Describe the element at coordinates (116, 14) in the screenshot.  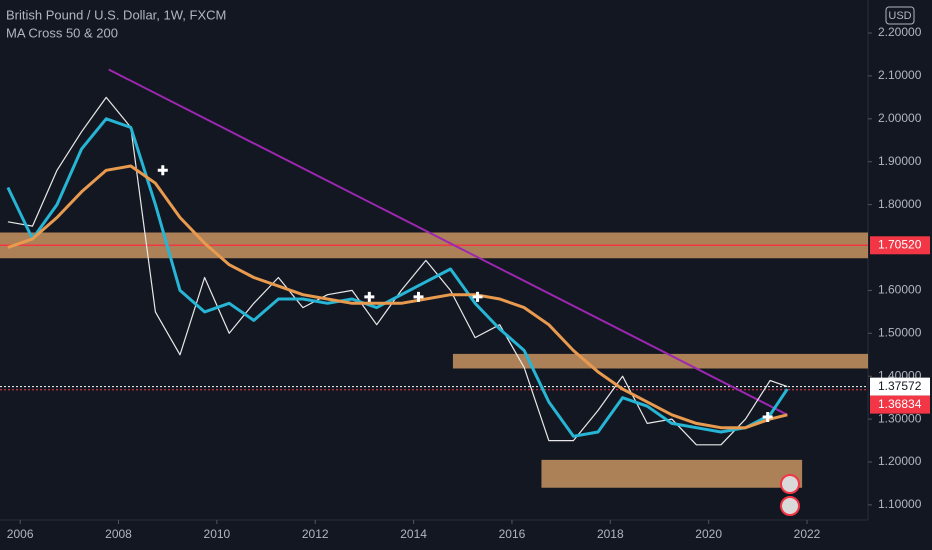
I see `chart-title: British Pound / U.S. Dollar, 1W, FXCM` at that location.